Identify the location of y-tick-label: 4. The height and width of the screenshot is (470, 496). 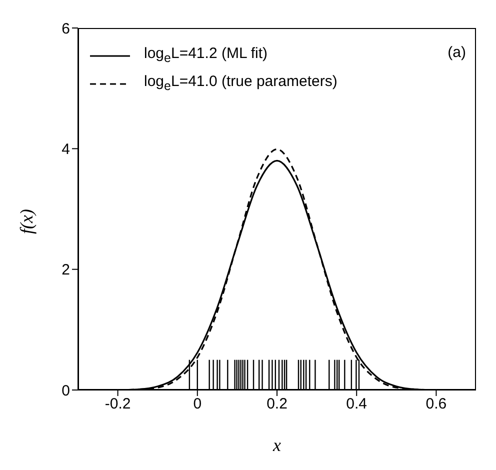
(66, 149).